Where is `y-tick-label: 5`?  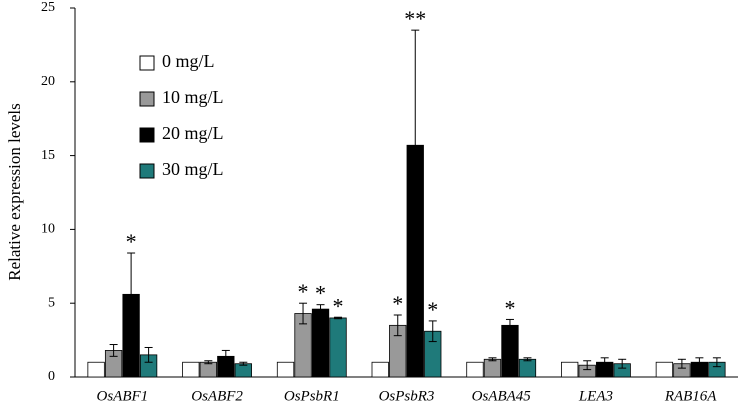 y-tick-label: 5 is located at coordinates (51, 302).